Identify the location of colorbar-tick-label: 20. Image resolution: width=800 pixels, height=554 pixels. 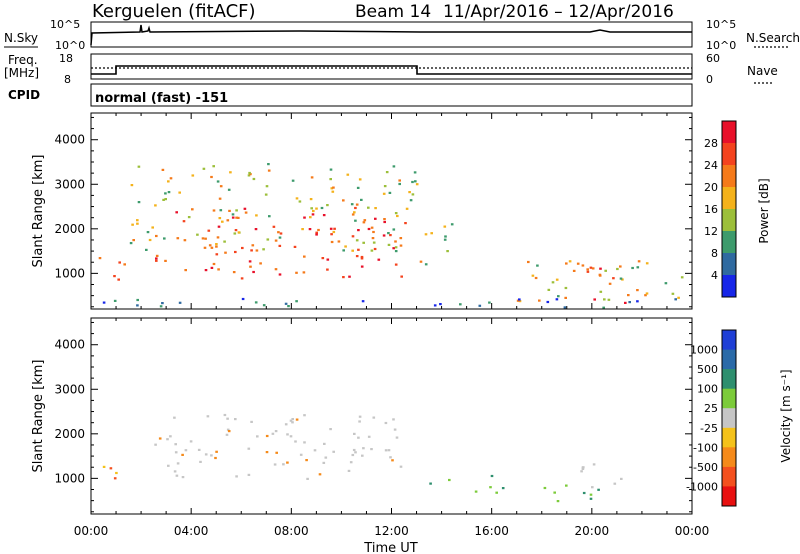
(711, 187).